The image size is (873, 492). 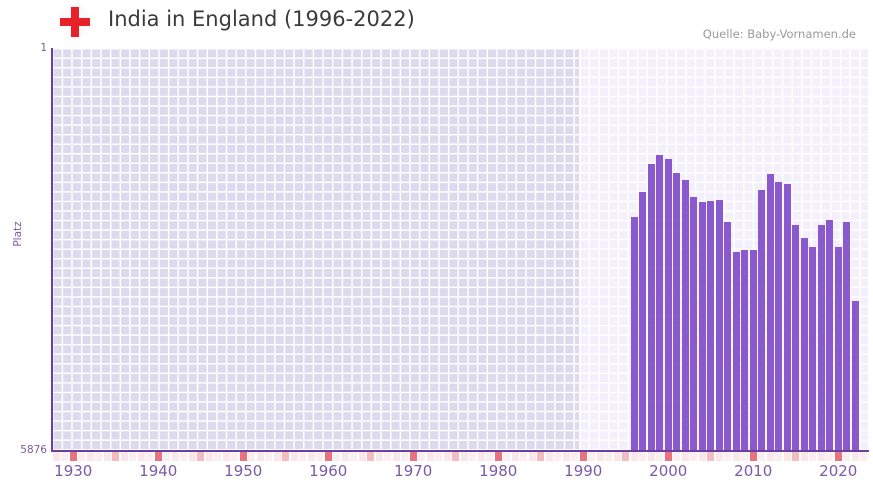 I want to click on flag-cross-horizontal, so click(x=75, y=22).